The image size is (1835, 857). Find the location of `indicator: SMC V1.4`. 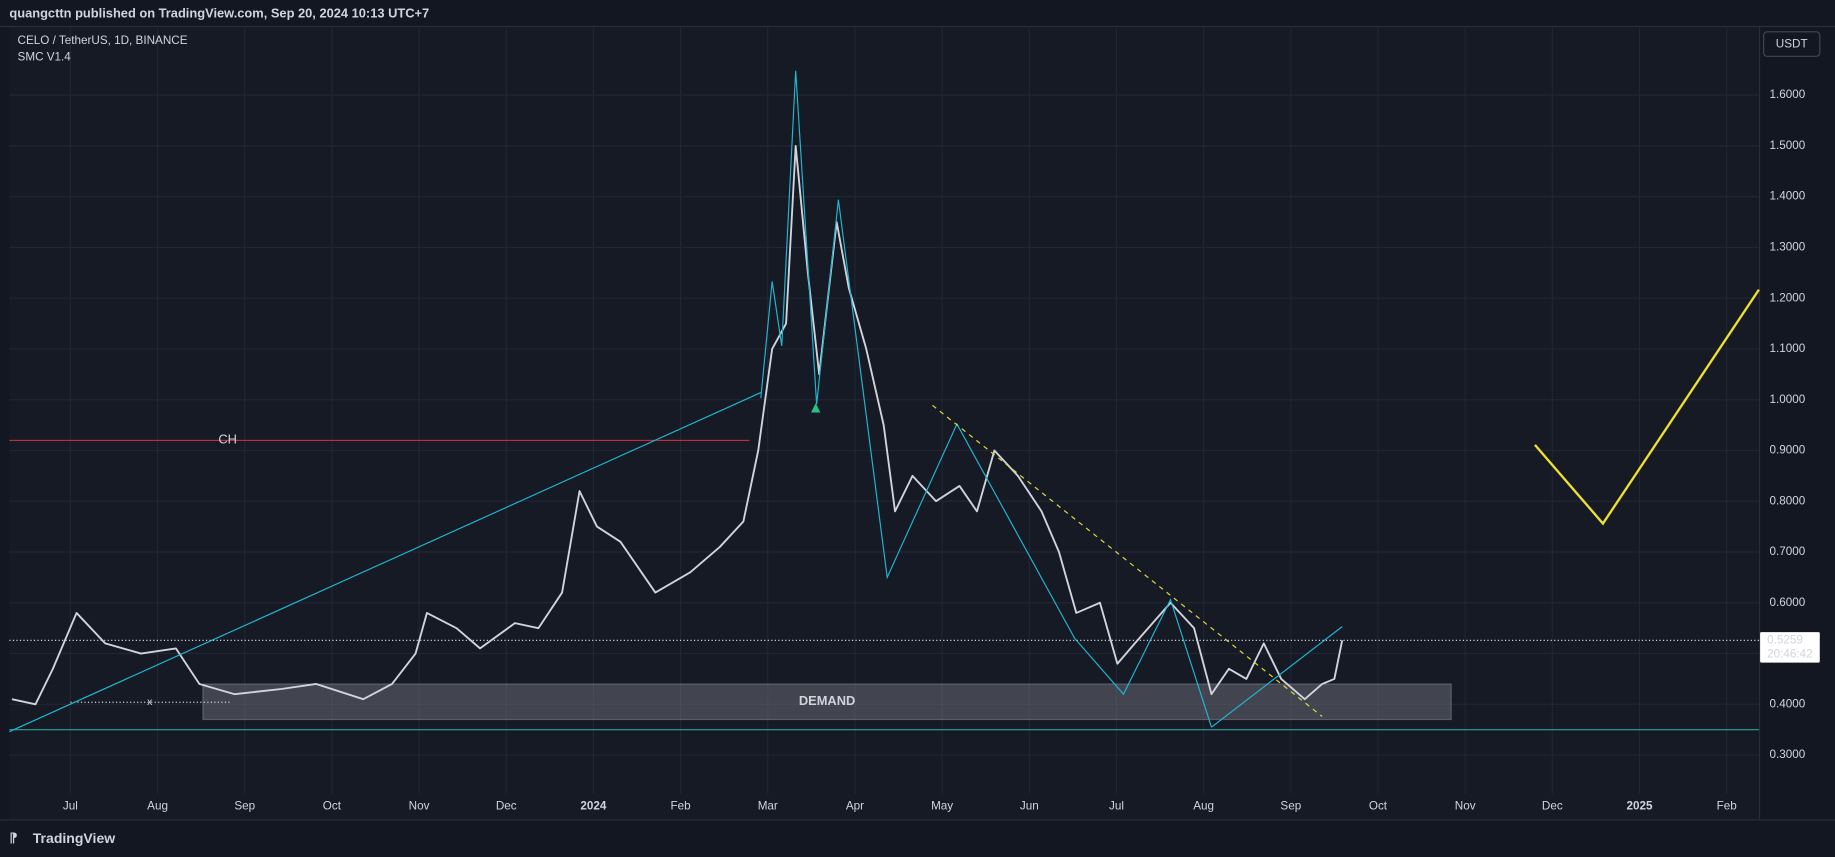

indicator: SMC V1.4 is located at coordinates (45, 57).